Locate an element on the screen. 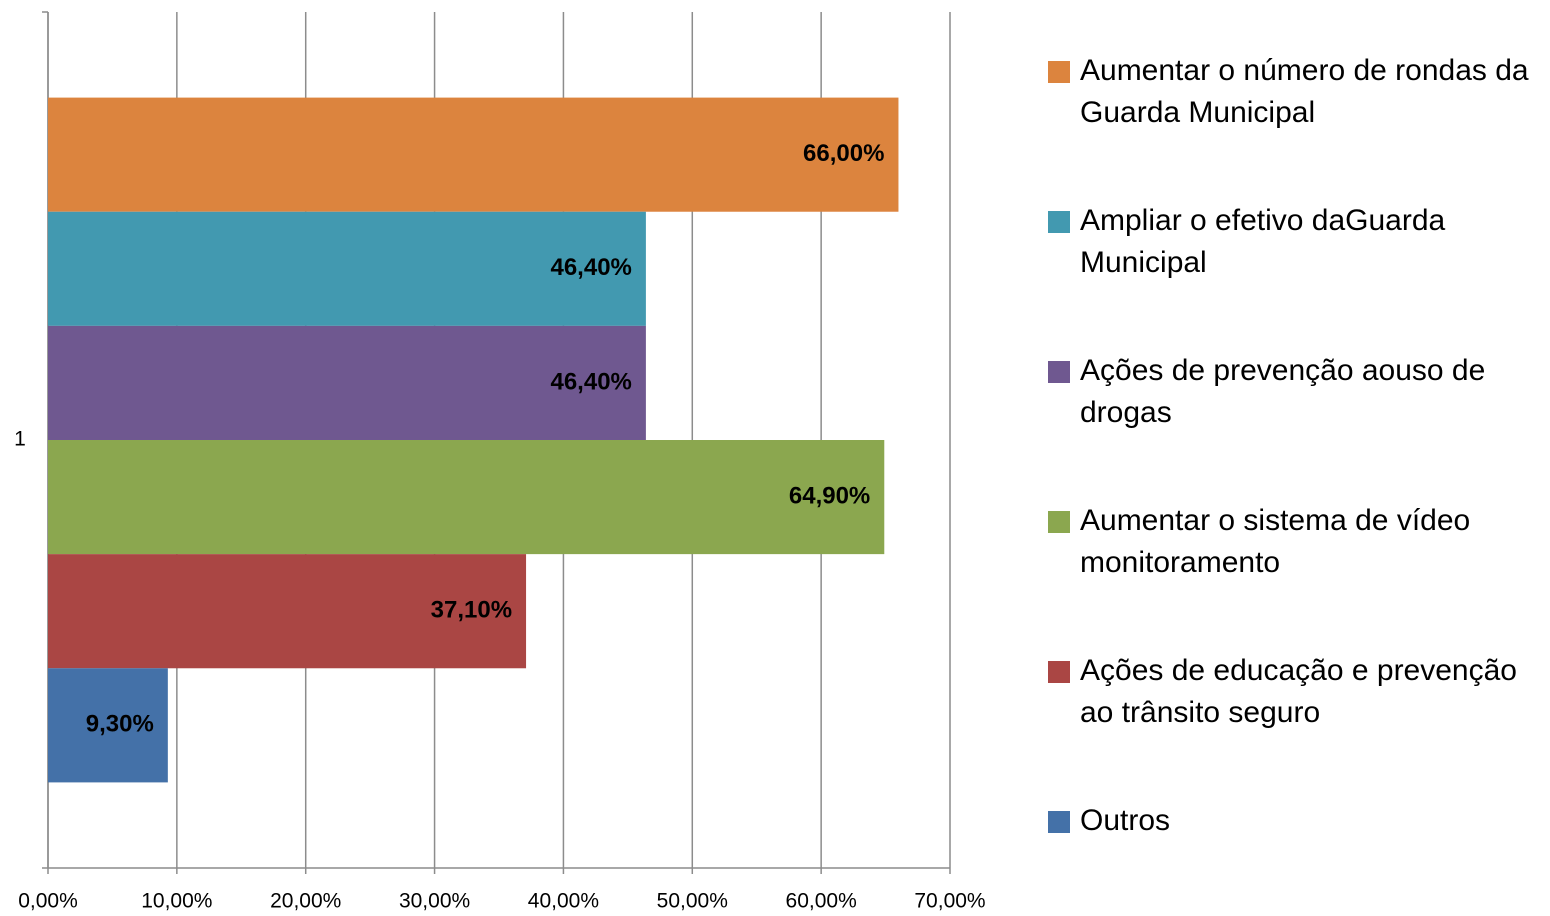 The height and width of the screenshot is (916, 1550). legend-item: Ações de prevenção aouso de drogas is located at coordinates (1293, 392).